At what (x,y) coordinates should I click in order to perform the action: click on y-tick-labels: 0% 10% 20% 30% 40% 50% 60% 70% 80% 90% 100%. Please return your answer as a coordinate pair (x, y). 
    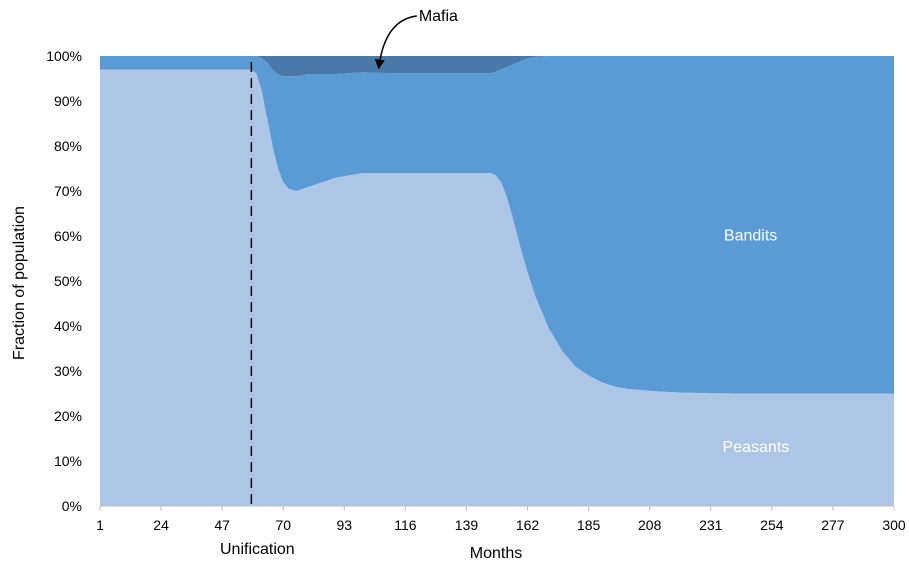
    Looking at the image, I should click on (64, 281).